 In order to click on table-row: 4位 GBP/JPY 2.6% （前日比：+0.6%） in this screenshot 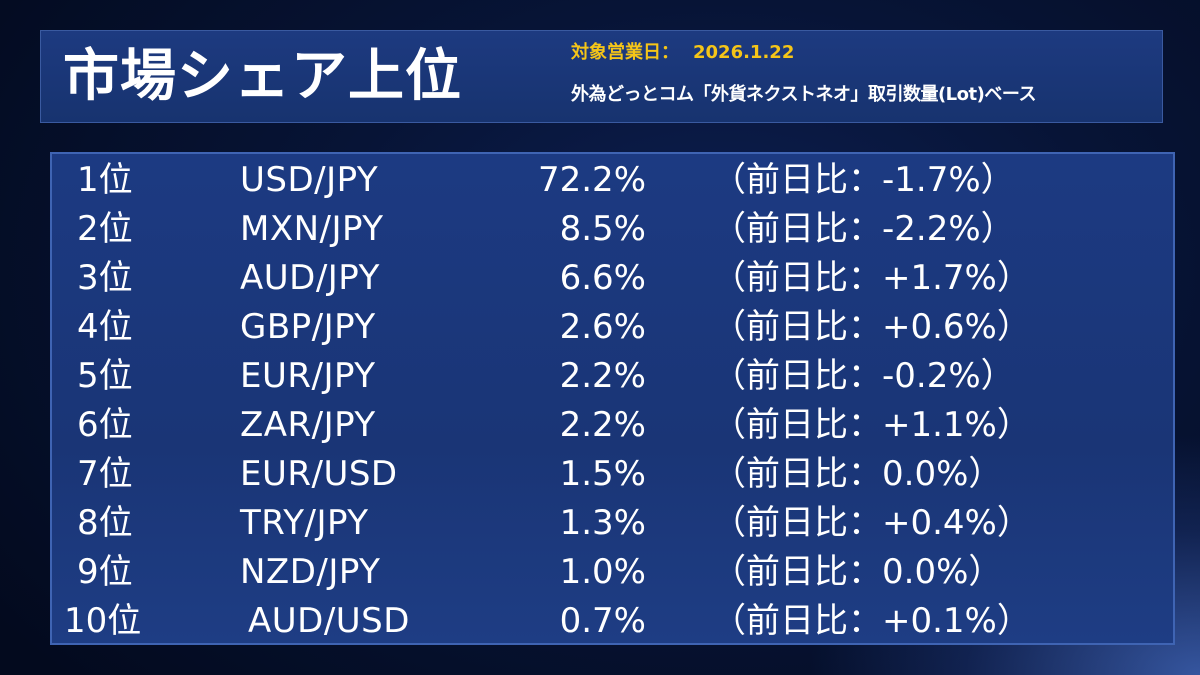, I will do `click(612, 327)`.